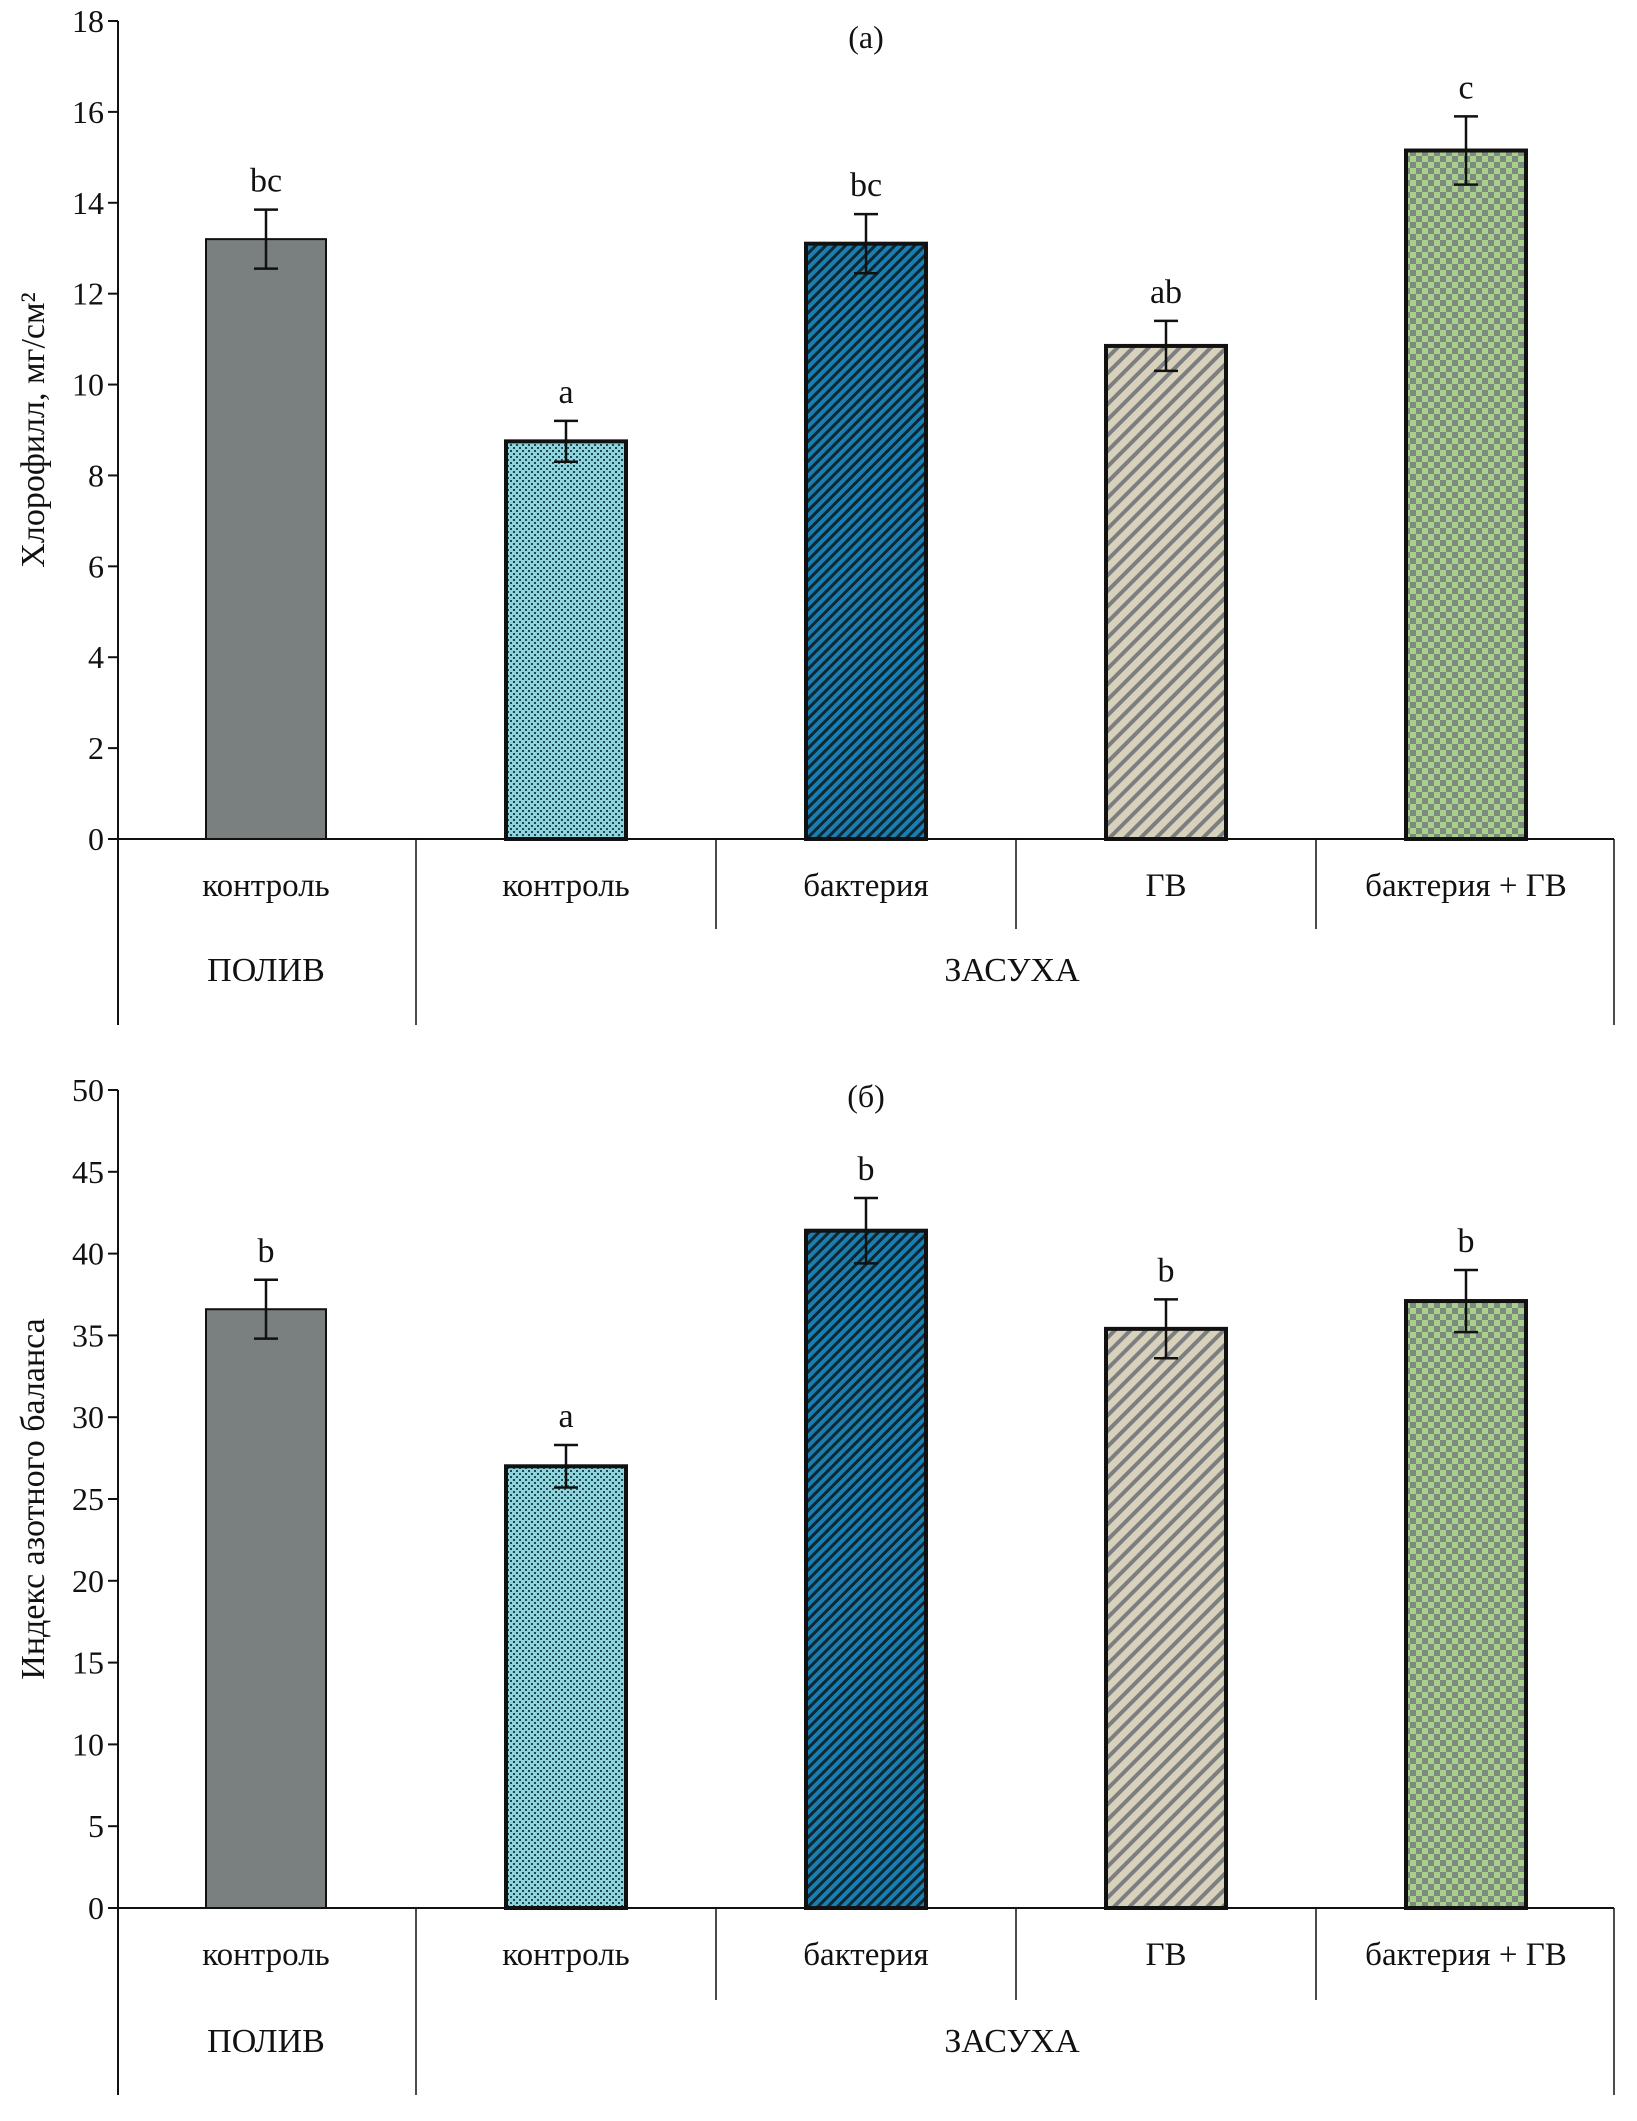 This screenshot has height=2121, width=1637. I want to click on significance-letter: c, so click(1465, 87).